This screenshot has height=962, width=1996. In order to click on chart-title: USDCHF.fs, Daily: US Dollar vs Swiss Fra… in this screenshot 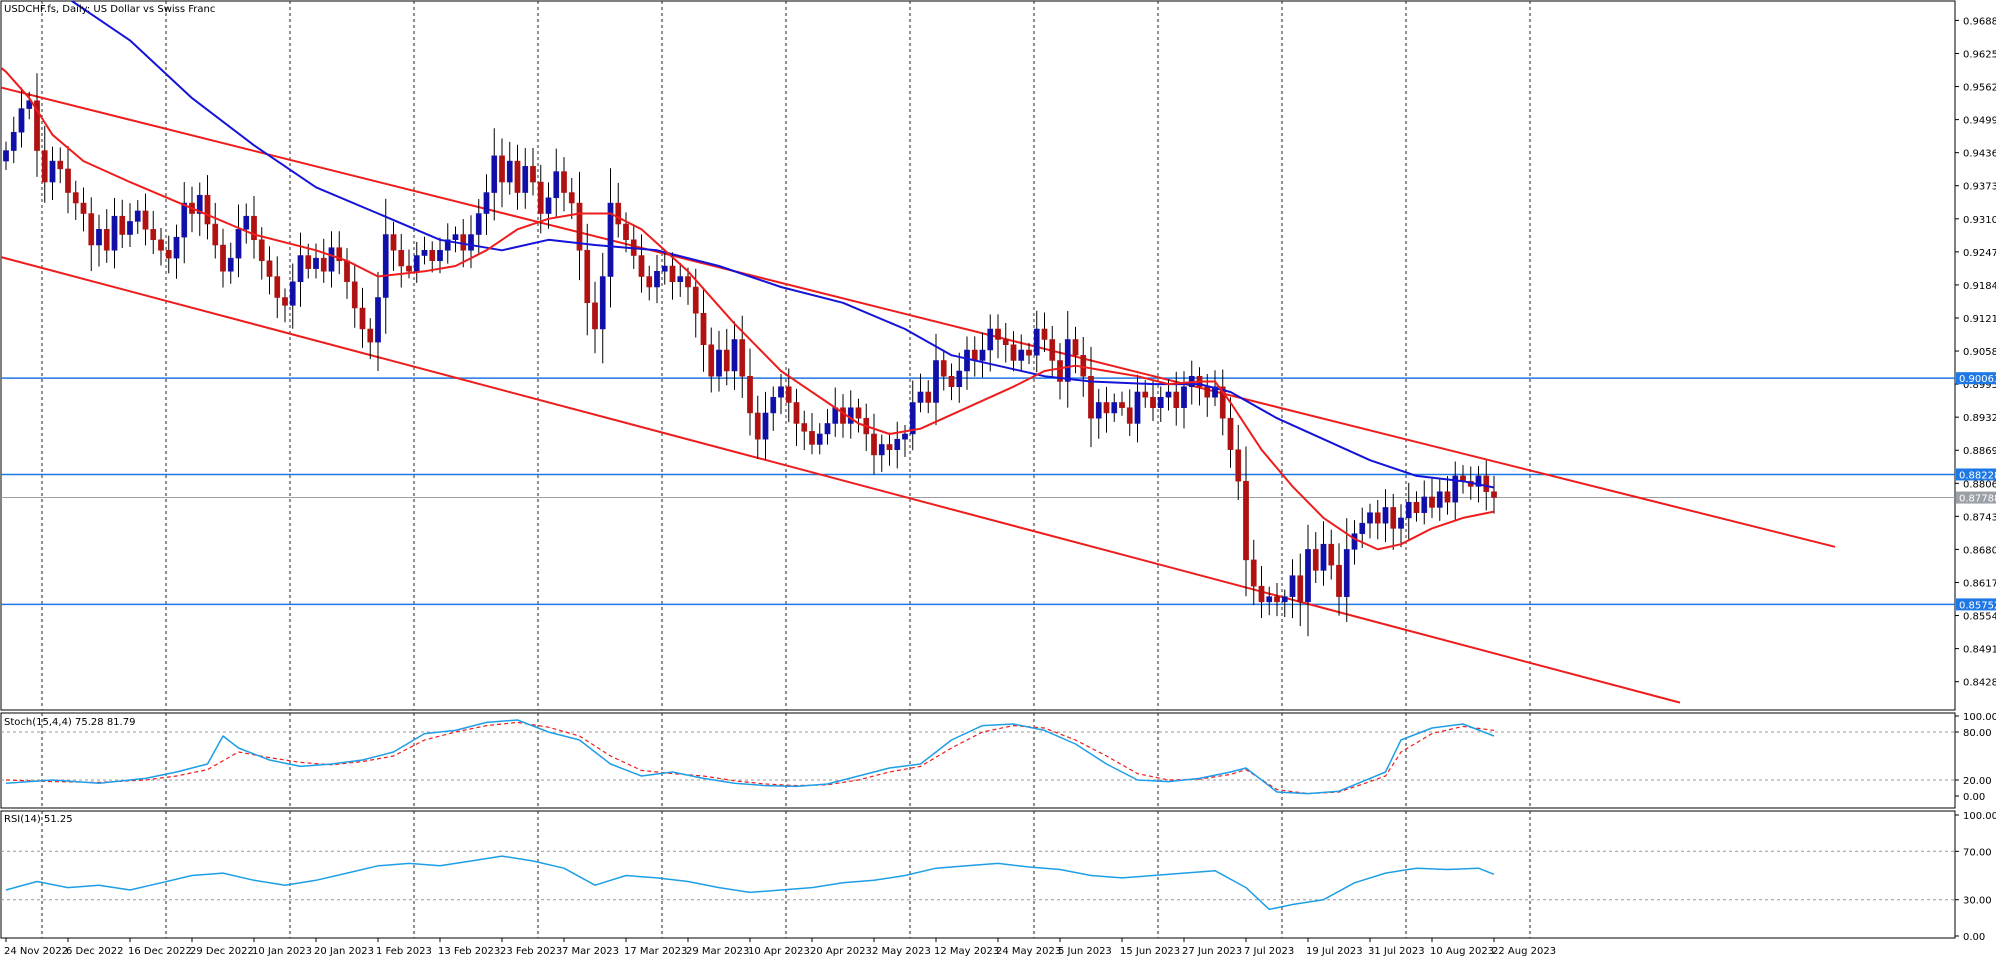, I will do `click(109, 9)`.